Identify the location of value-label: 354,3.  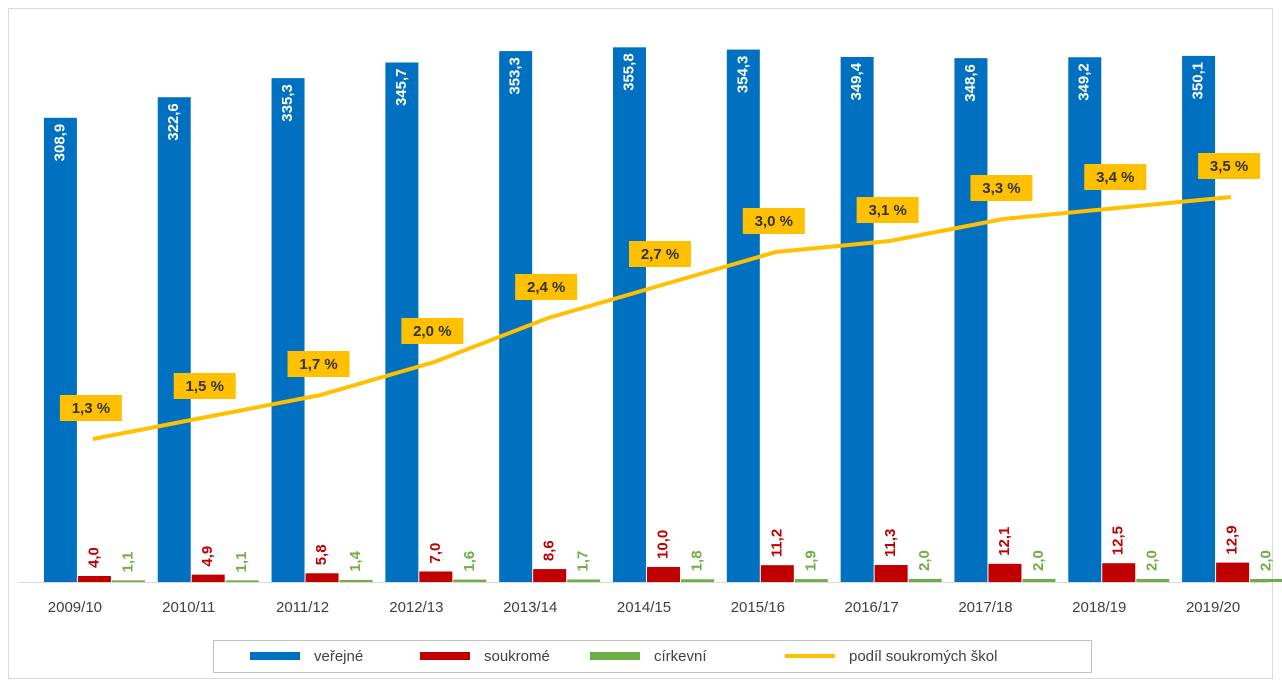
(742, 75).